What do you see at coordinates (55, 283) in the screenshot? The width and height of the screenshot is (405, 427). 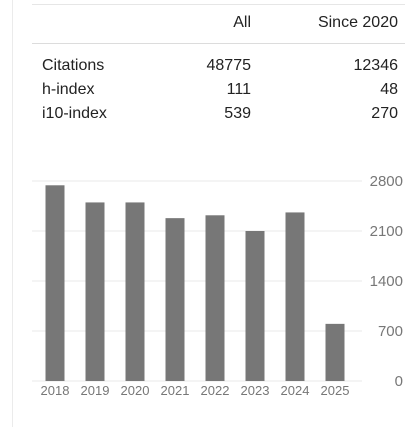 I see `bar-2018` at bounding box center [55, 283].